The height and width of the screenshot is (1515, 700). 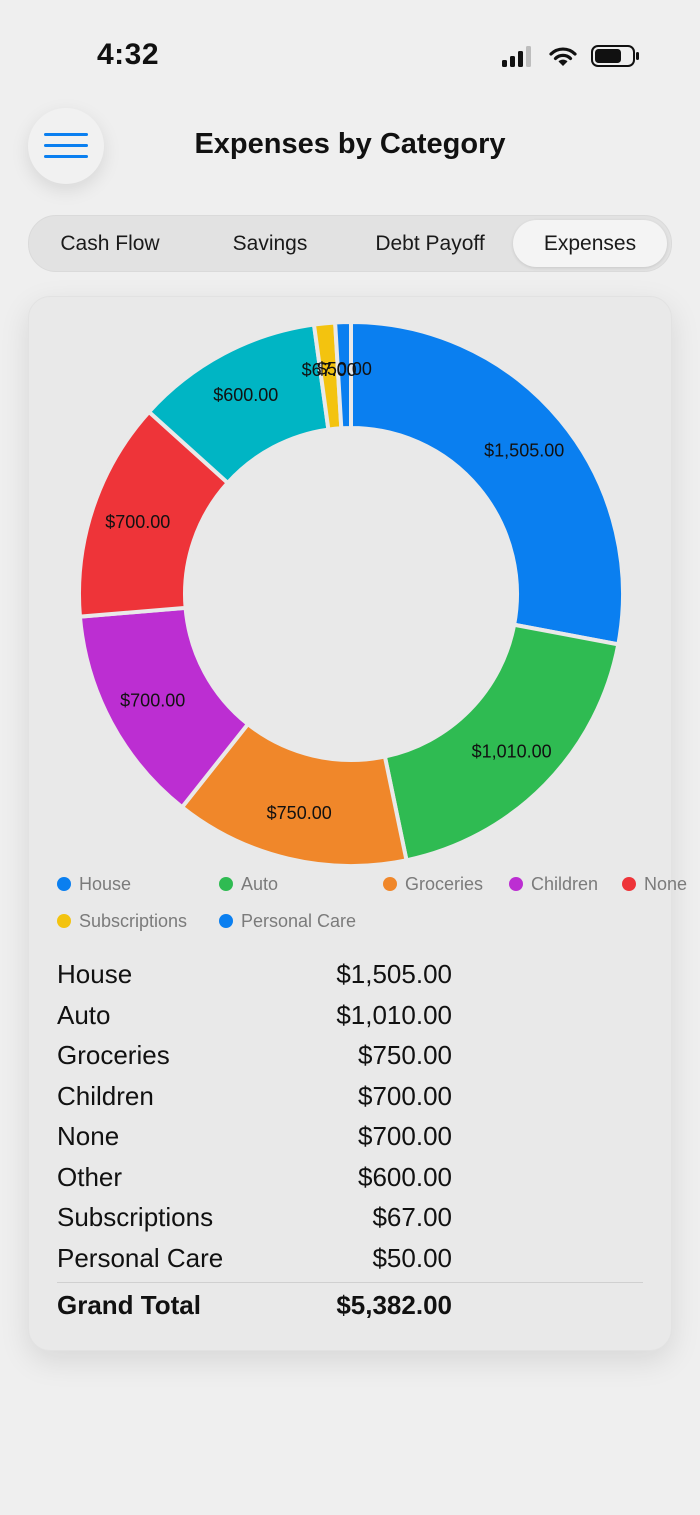 What do you see at coordinates (90, 1176) in the screenshot?
I see `table-row-label: Other` at bounding box center [90, 1176].